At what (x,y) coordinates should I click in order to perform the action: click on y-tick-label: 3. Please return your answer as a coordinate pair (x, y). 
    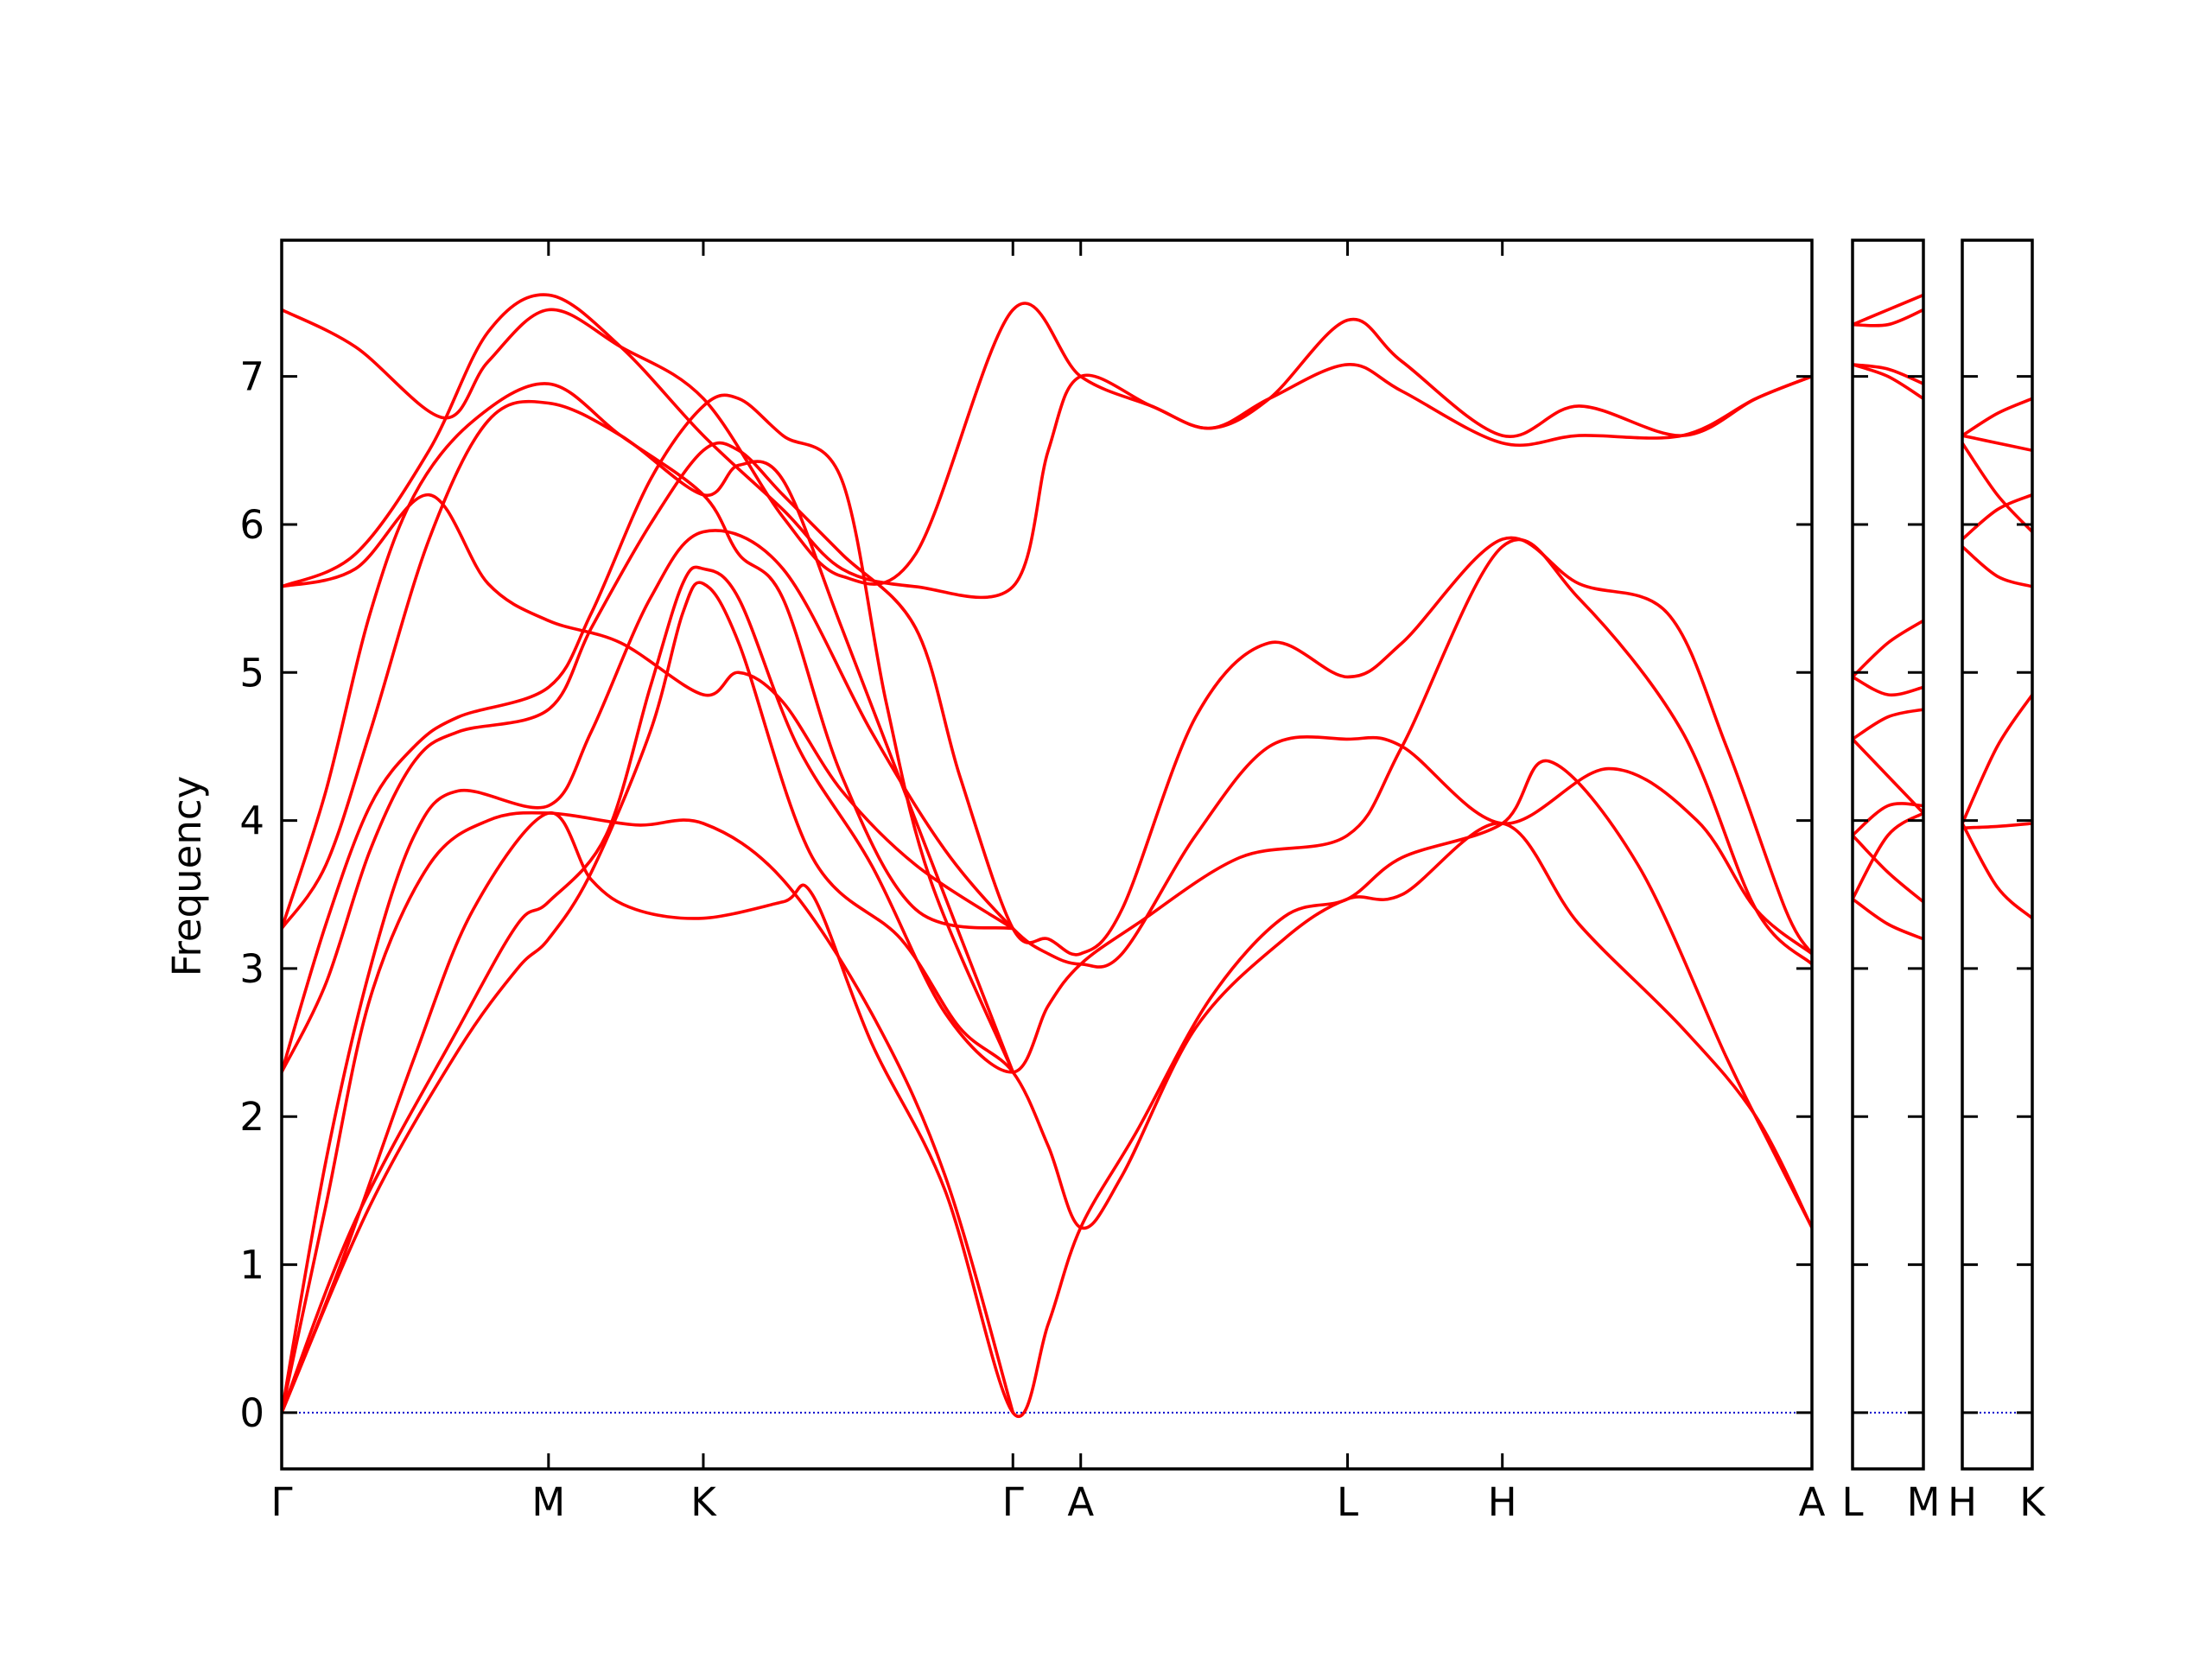
    Looking at the image, I should click on (251, 969).